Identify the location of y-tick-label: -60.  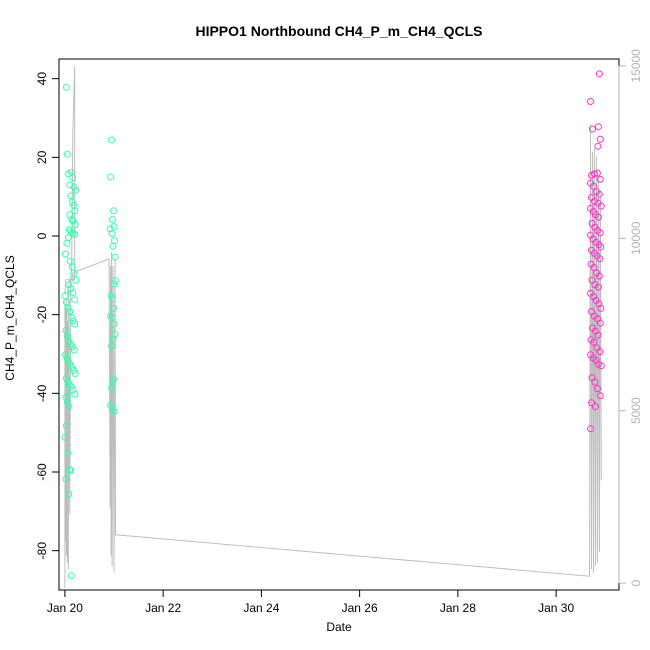
(42, 472).